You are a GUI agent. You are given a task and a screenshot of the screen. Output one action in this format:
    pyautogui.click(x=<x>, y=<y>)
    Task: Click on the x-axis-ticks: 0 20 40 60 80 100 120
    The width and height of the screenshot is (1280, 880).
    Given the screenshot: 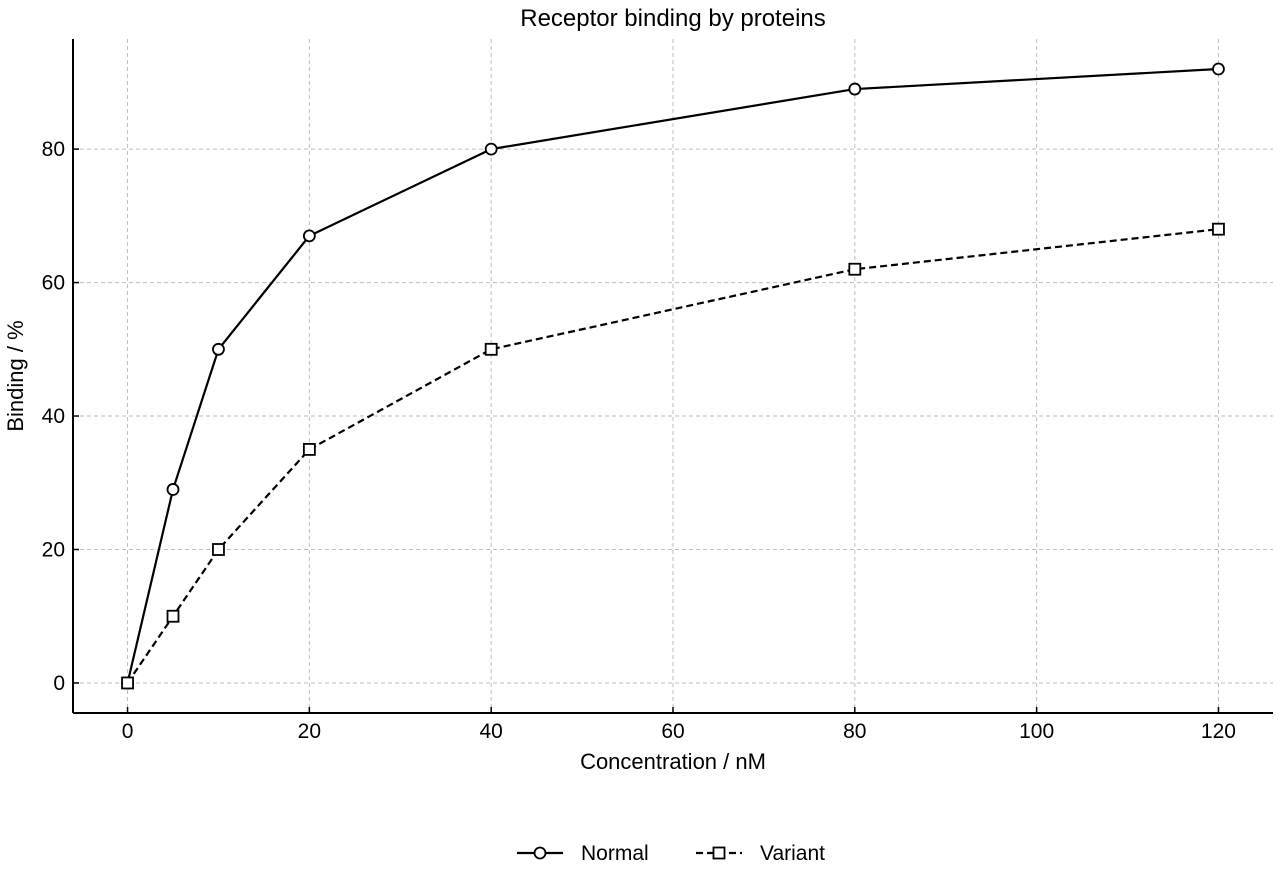 What is the action you would take?
    pyautogui.click(x=679, y=725)
    